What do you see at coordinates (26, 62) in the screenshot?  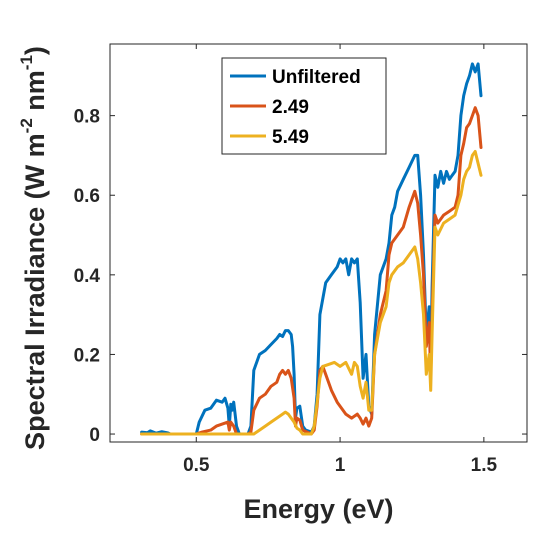 I see `y-axis-title-sup2: -1` at bounding box center [26, 62].